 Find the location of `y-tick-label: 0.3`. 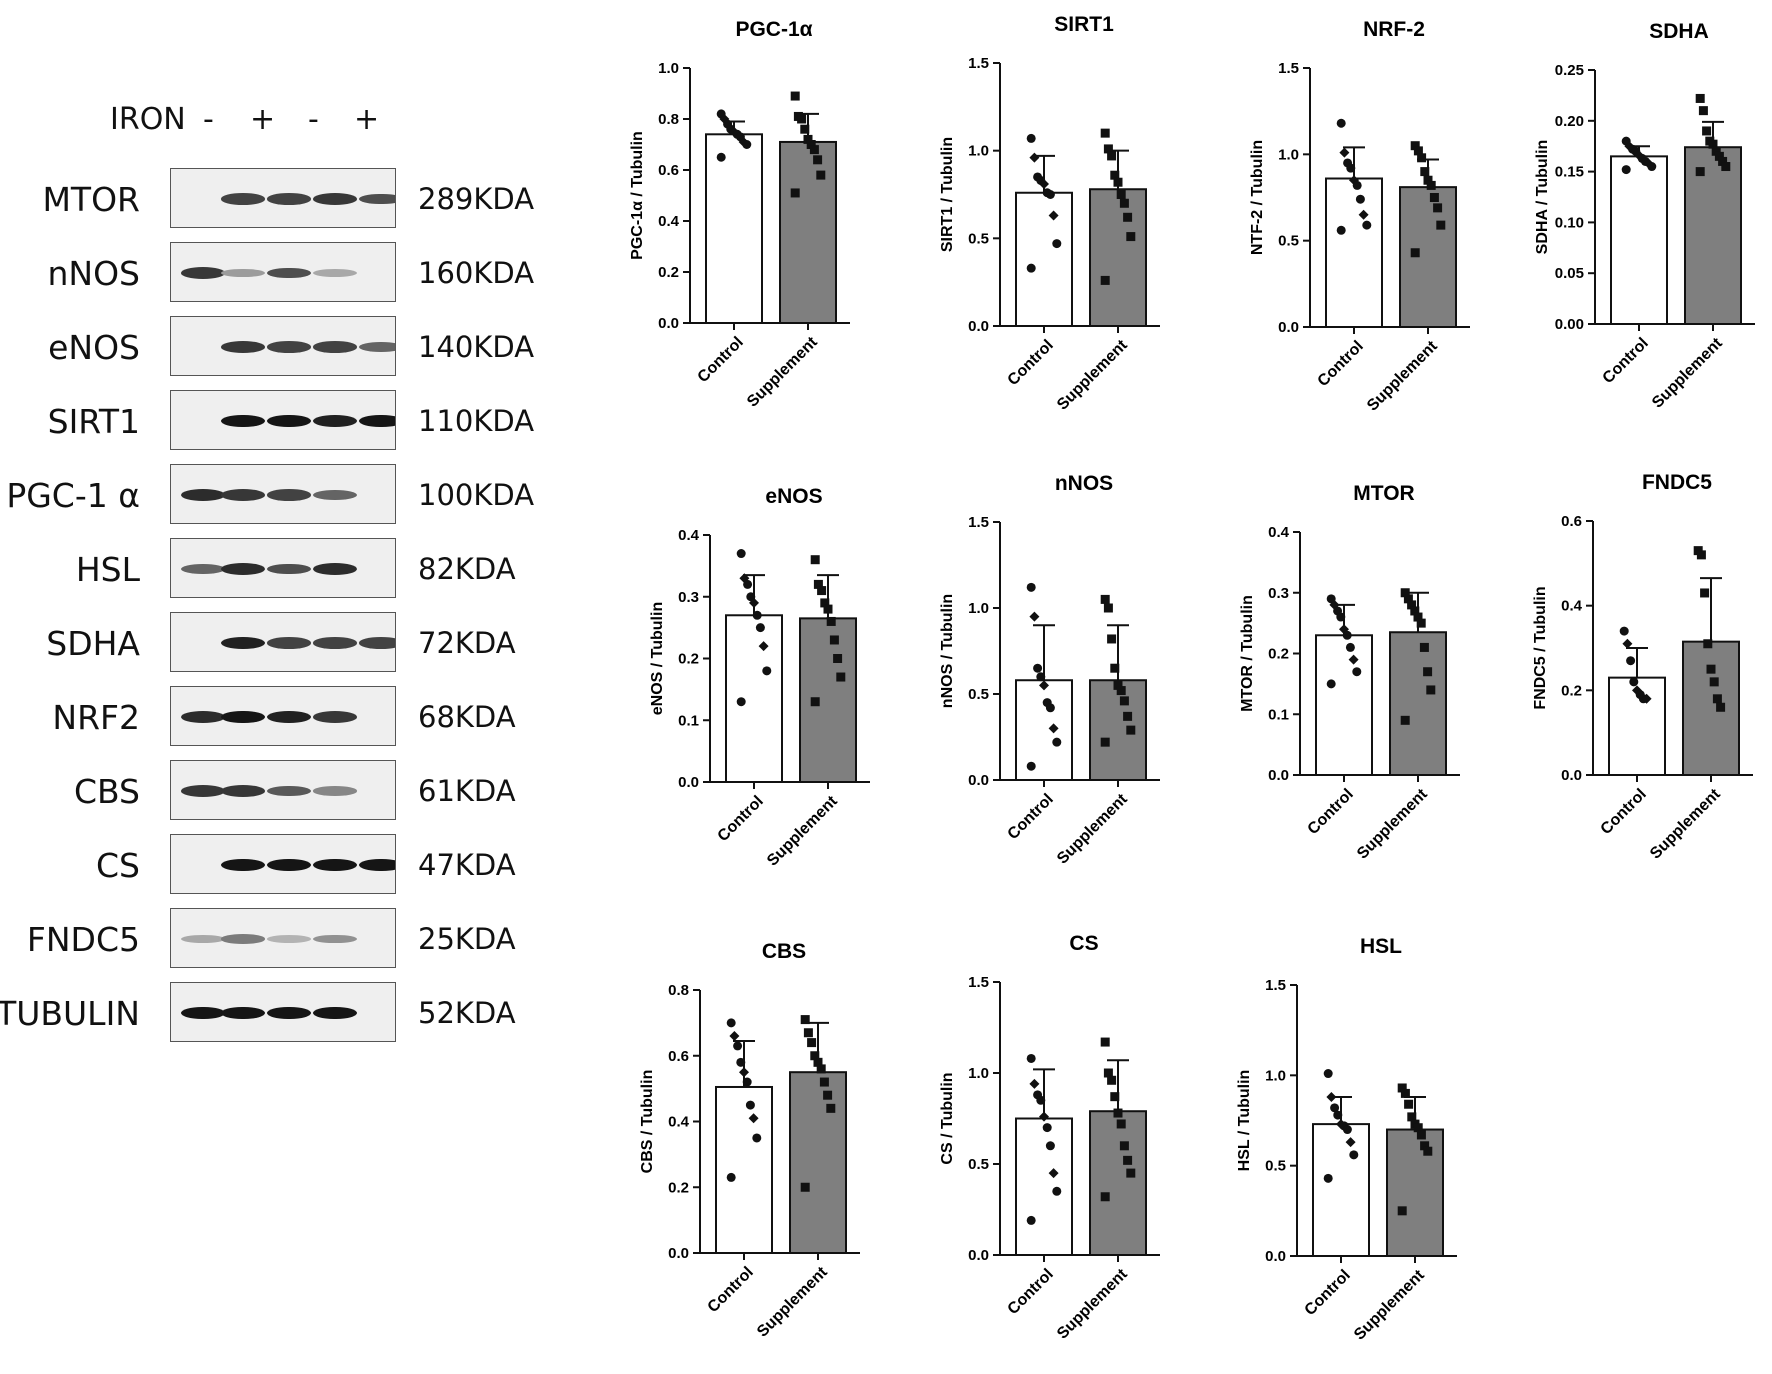

y-tick-label: 0.3 is located at coordinates (1278, 593).